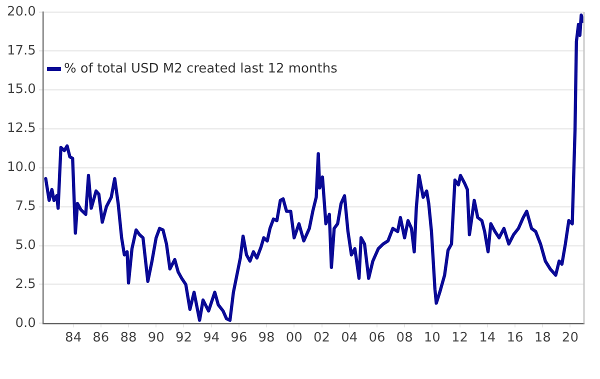  I want to click on y-tick-label: 20.0, so click(21, 12).